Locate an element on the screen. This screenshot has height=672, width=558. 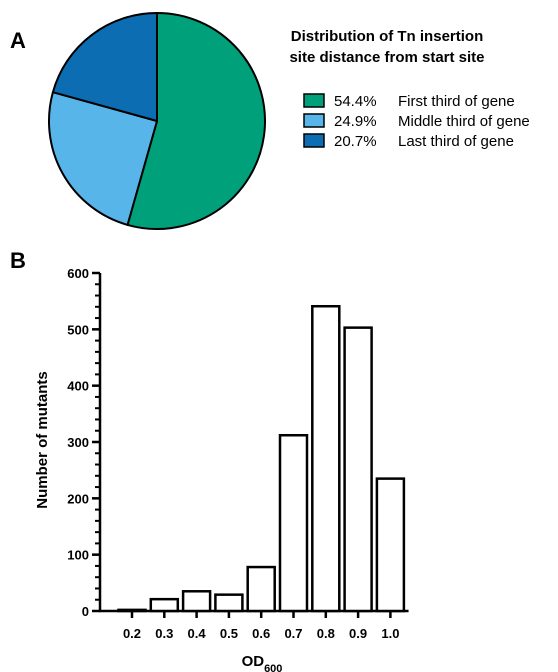
y-tick-label: 400 is located at coordinates (78, 386).